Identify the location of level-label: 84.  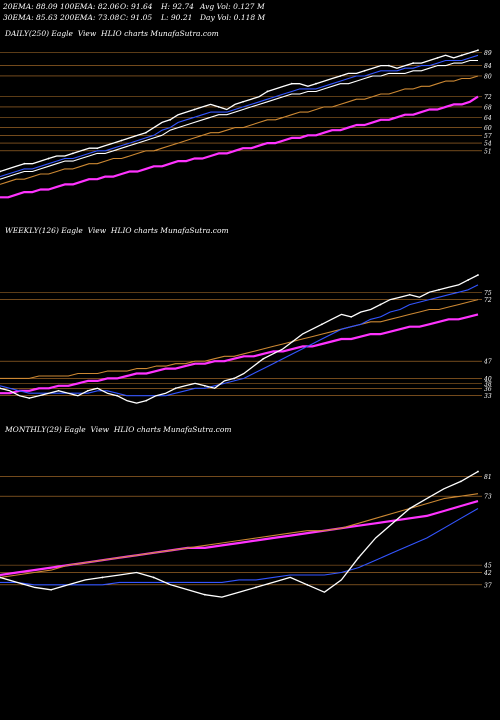
(488, 66).